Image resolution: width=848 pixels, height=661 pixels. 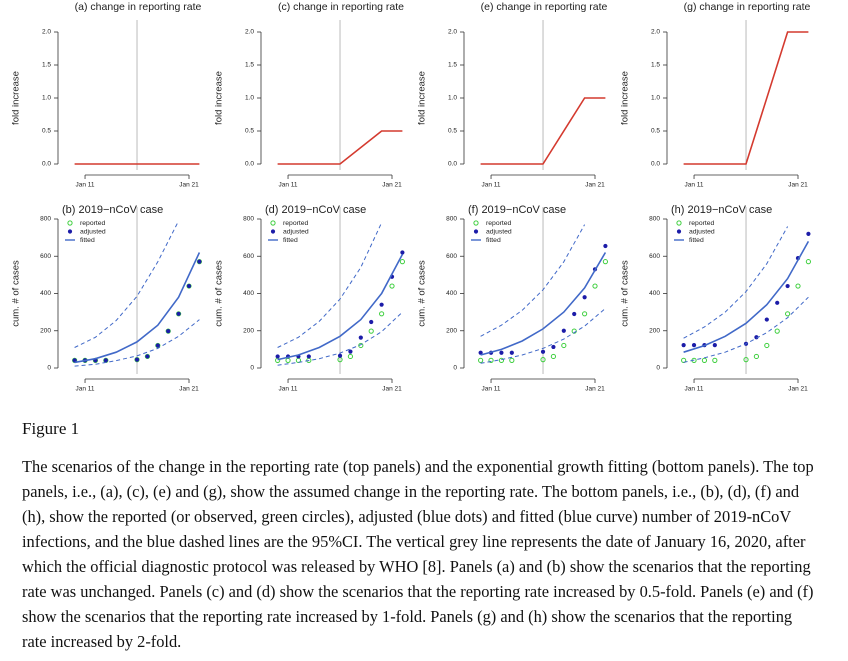 What do you see at coordinates (112, 210) in the screenshot?
I see `panel-title: (b) 2019−nCoV case` at bounding box center [112, 210].